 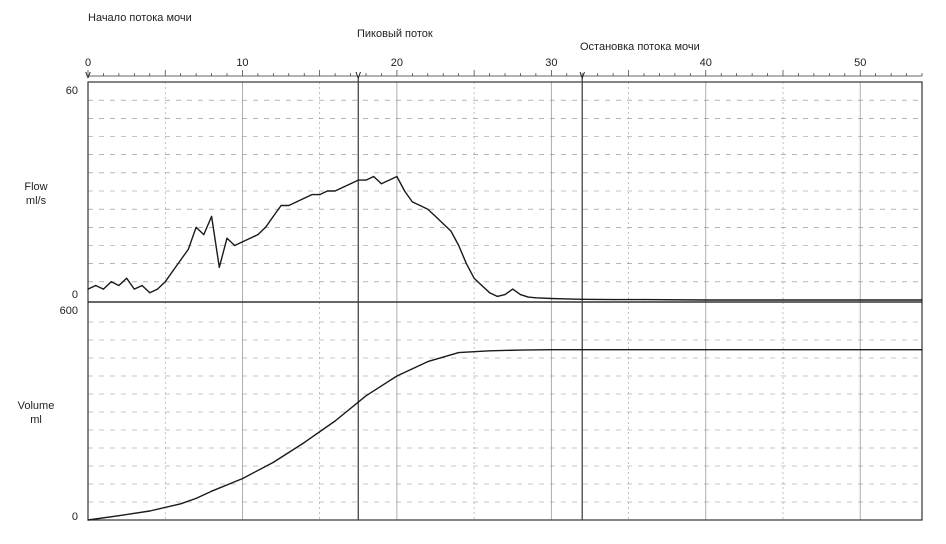 What do you see at coordinates (36, 420) in the screenshot?
I see `volume-ylabel-line2: ml` at bounding box center [36, 420].